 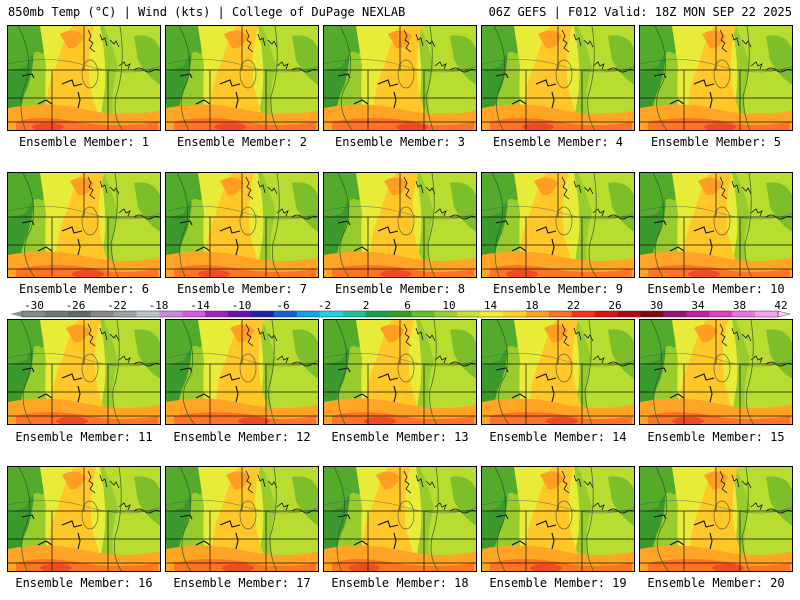 What do you see at coordinates (84, 289) in the screenshot?
I see `ensemble-member-label: Ensemble Member: 6` at bounding box center [84, 289].